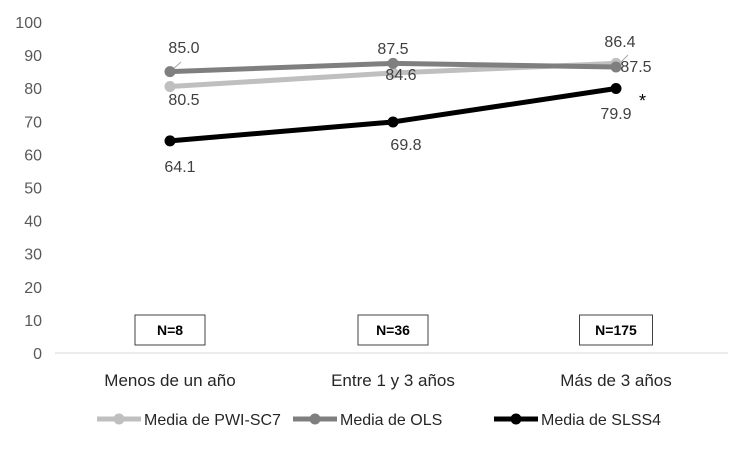 The image size is (750, 450). What do you see at coordinates (391, 420) in the screenshot?
I see `legend-entry-ols: Media de OLS` at bounding box center [391, 420].